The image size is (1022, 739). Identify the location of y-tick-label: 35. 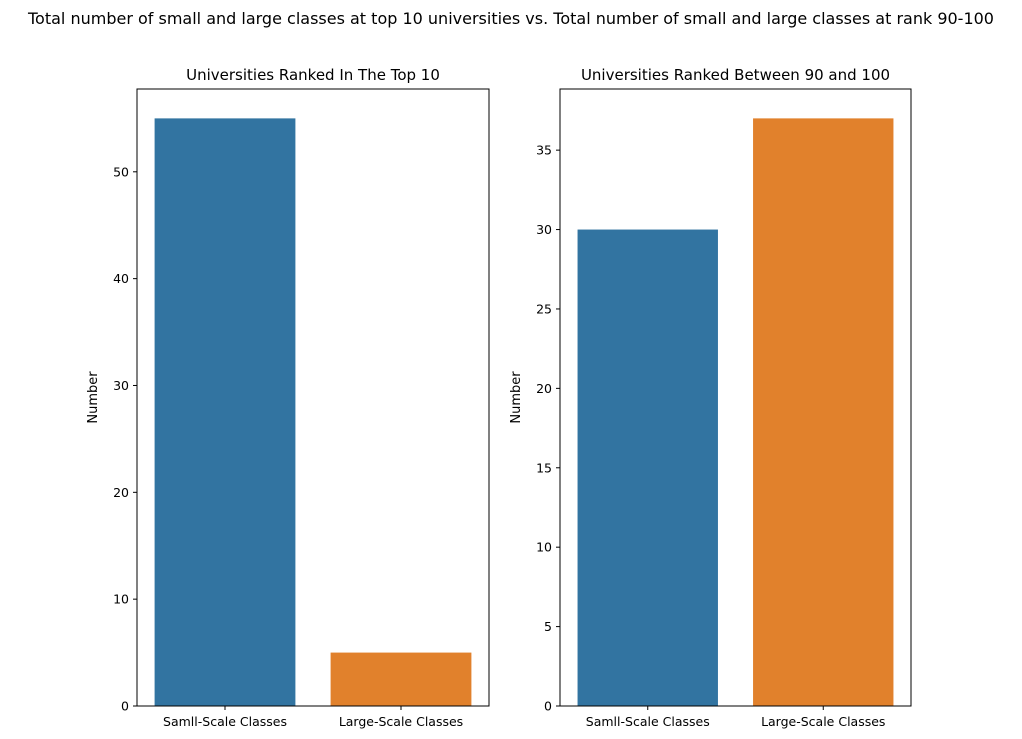
(544, 150).